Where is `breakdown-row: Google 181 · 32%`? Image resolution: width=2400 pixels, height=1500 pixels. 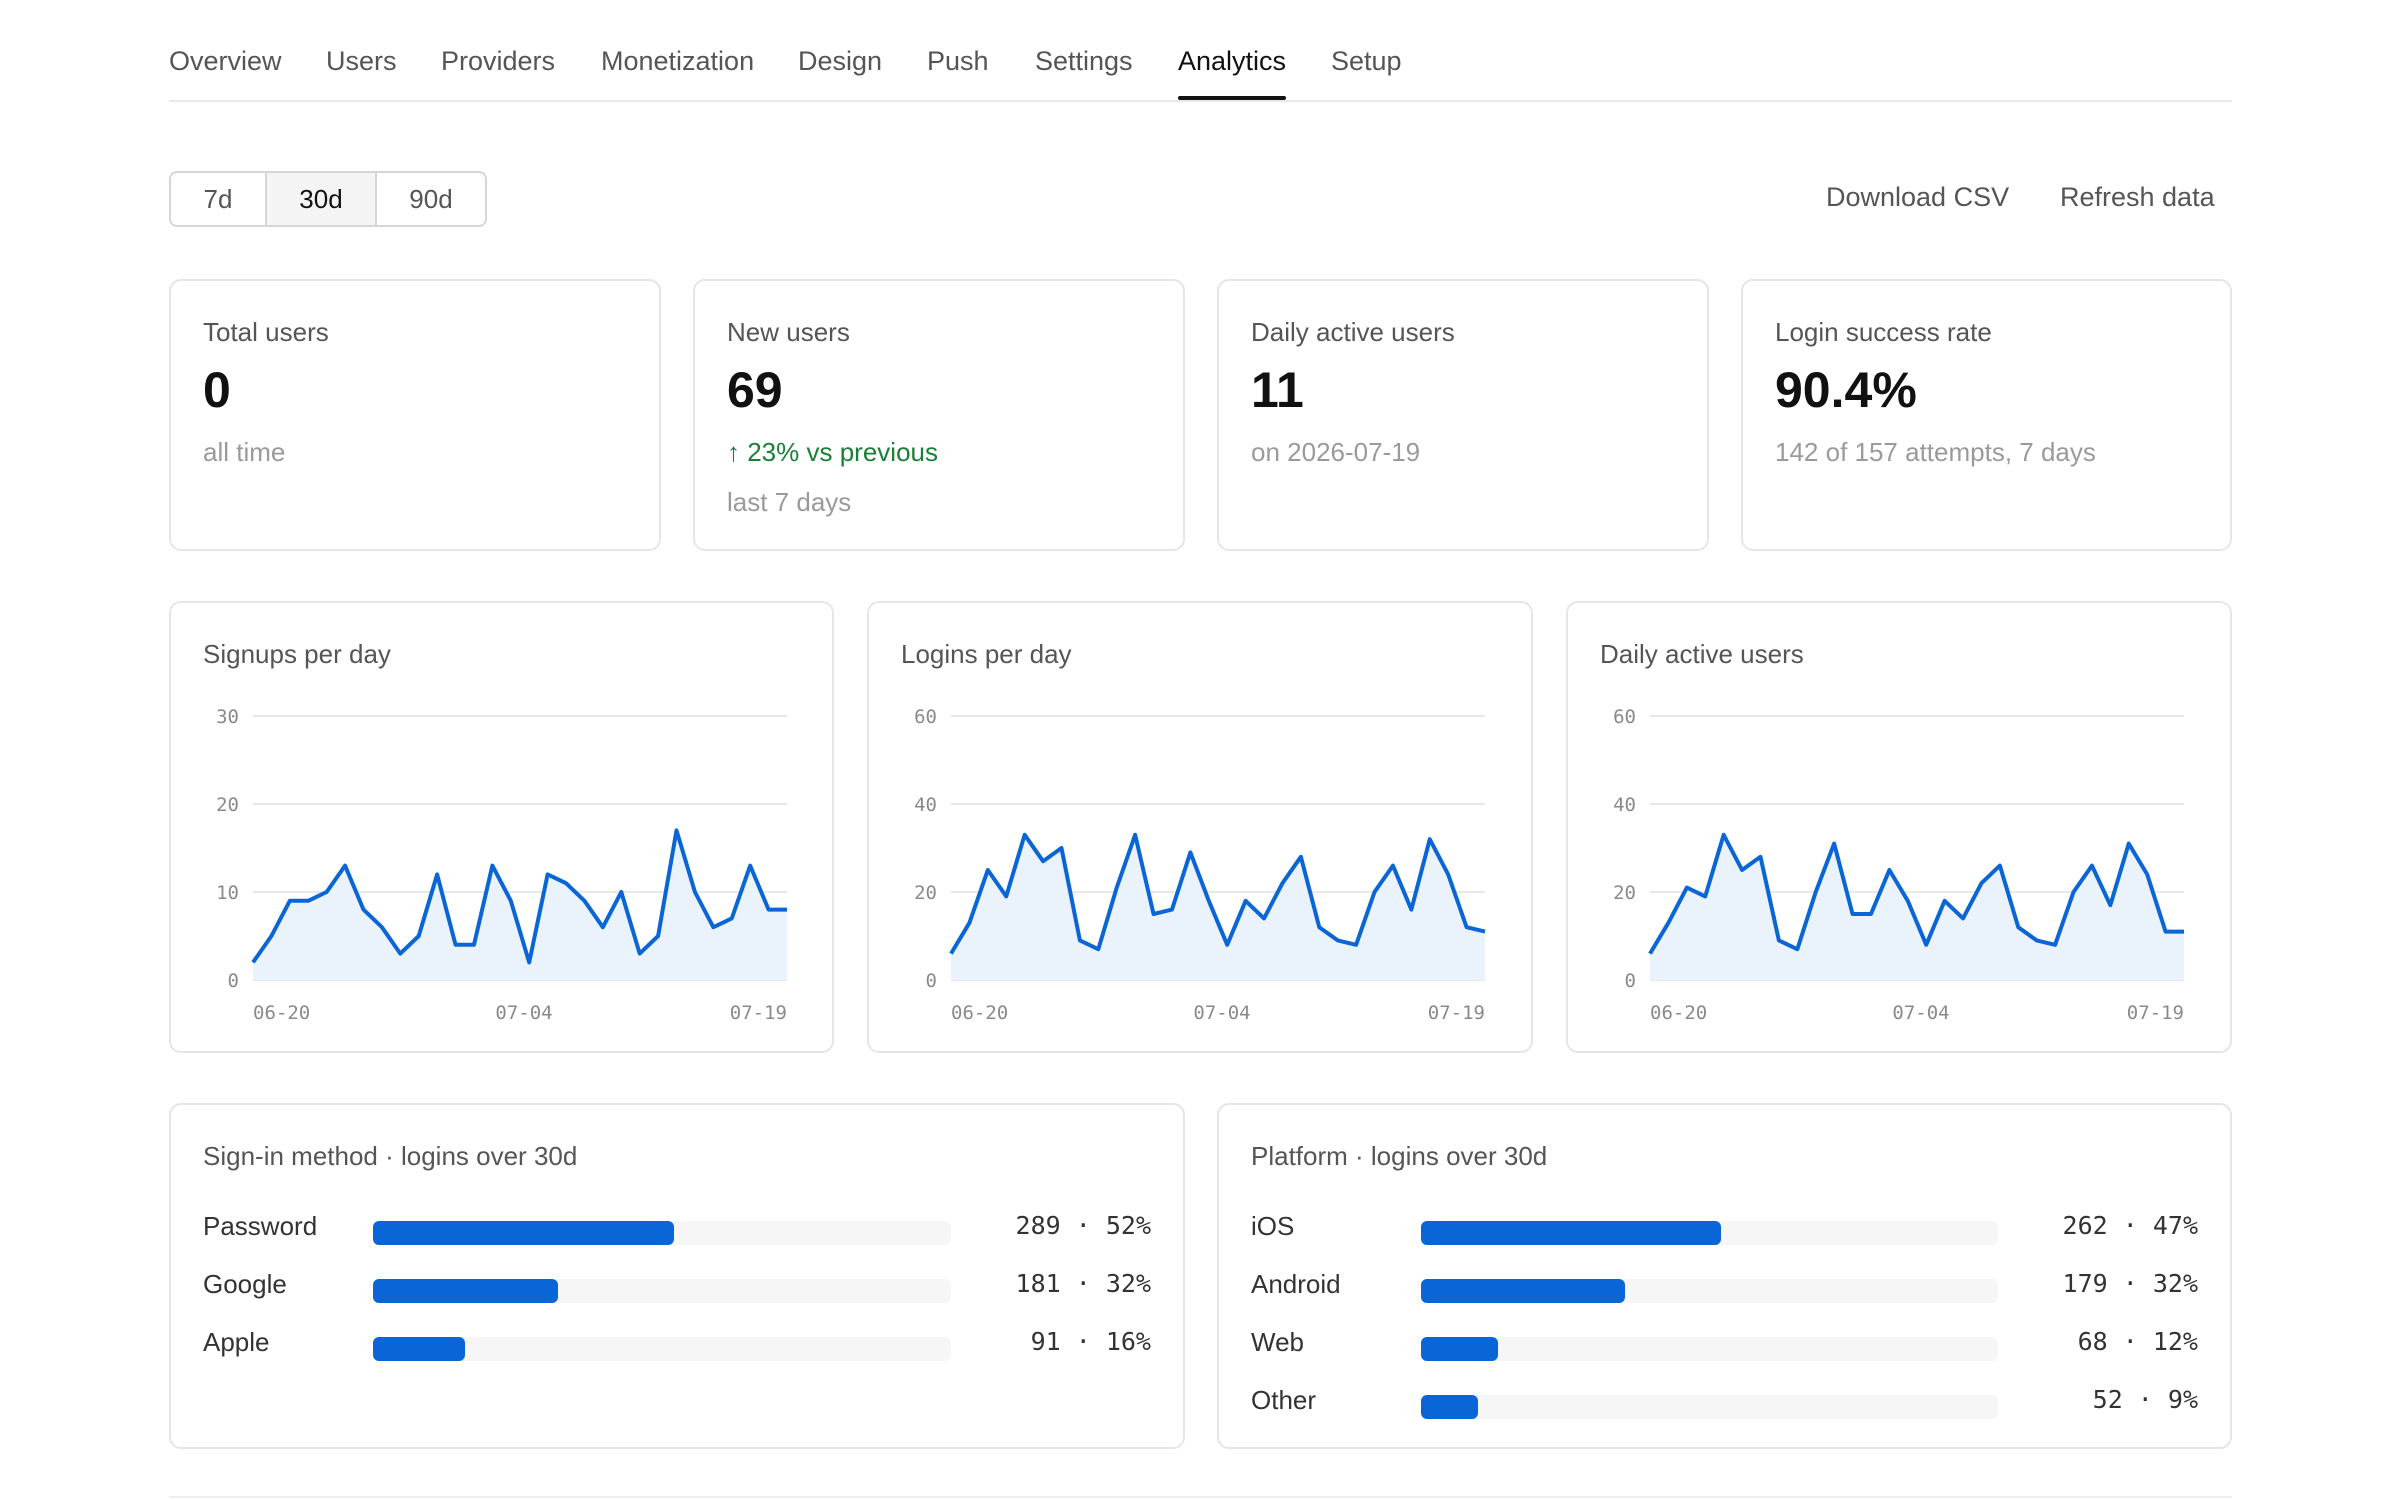 breakdown-row: Google 181 · 32% is located at coordinates (677, 1283).